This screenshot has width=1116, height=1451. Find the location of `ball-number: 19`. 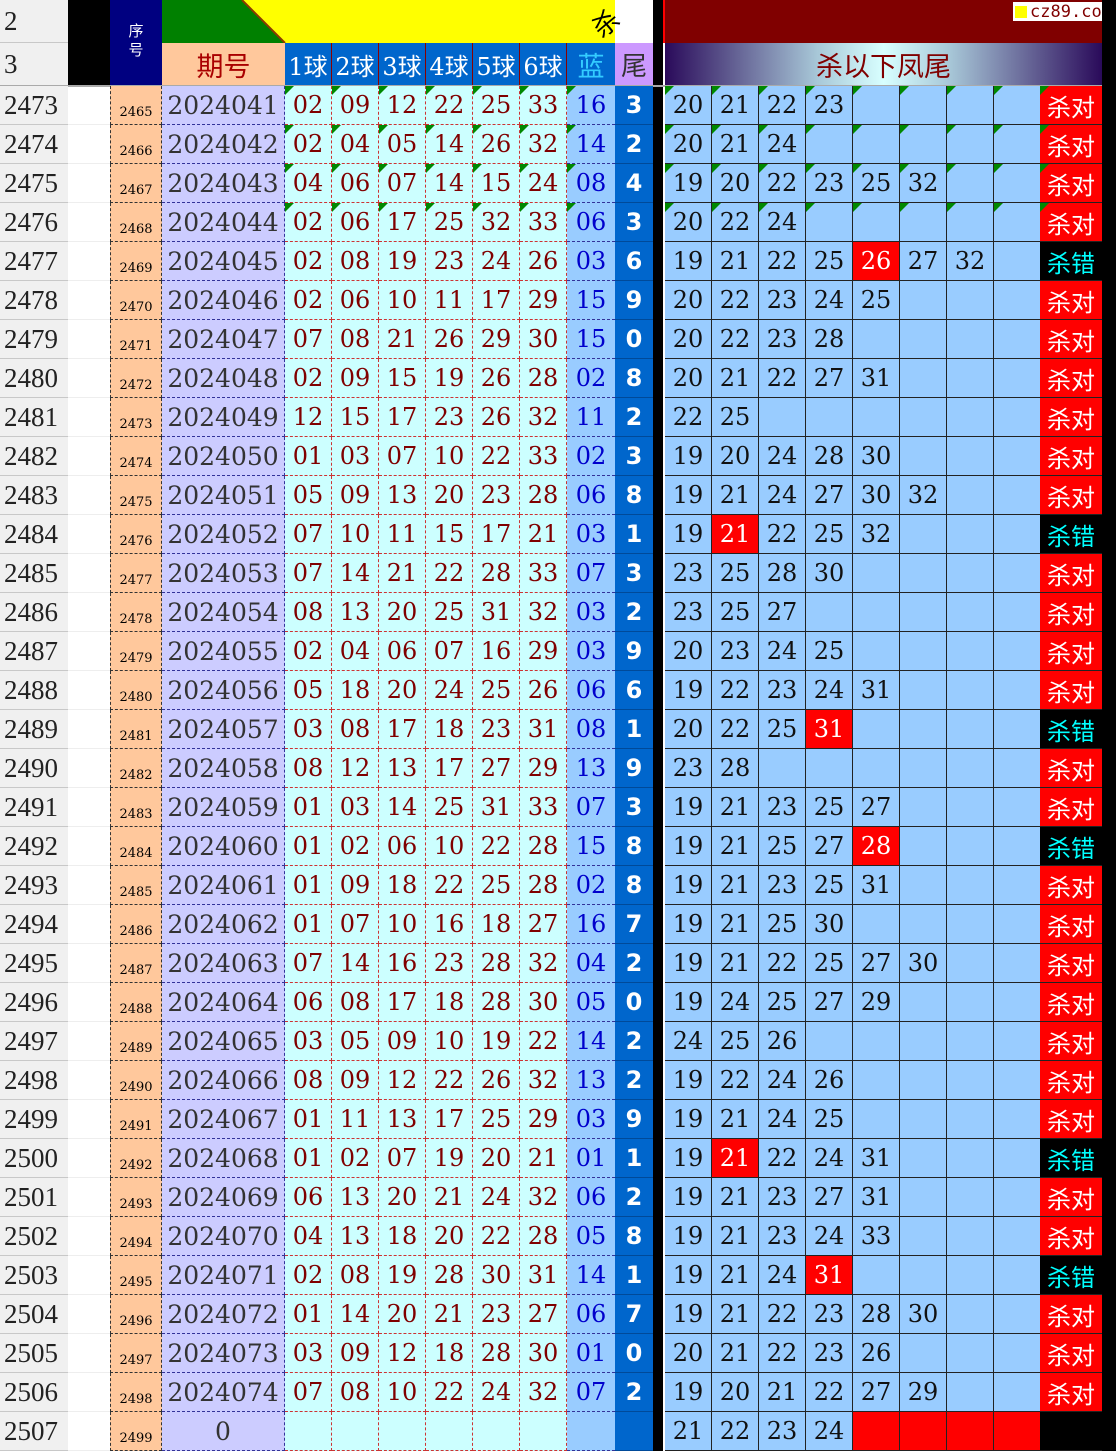

ball-number: 19 is located at coordinates (496, 1041).